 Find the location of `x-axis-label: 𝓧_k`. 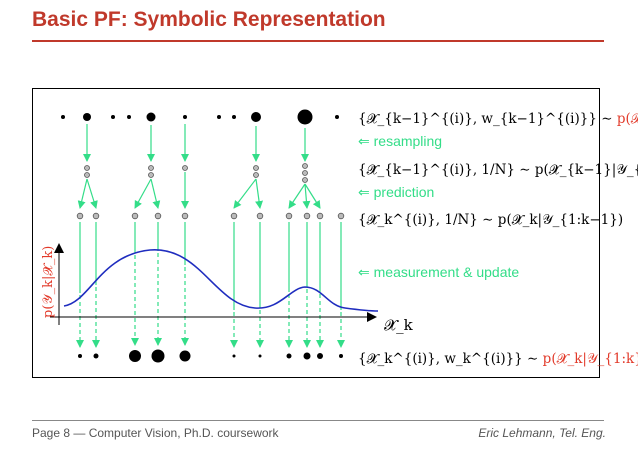

x-axis-label: 𝓧_k is located at coordinates (399, 325).